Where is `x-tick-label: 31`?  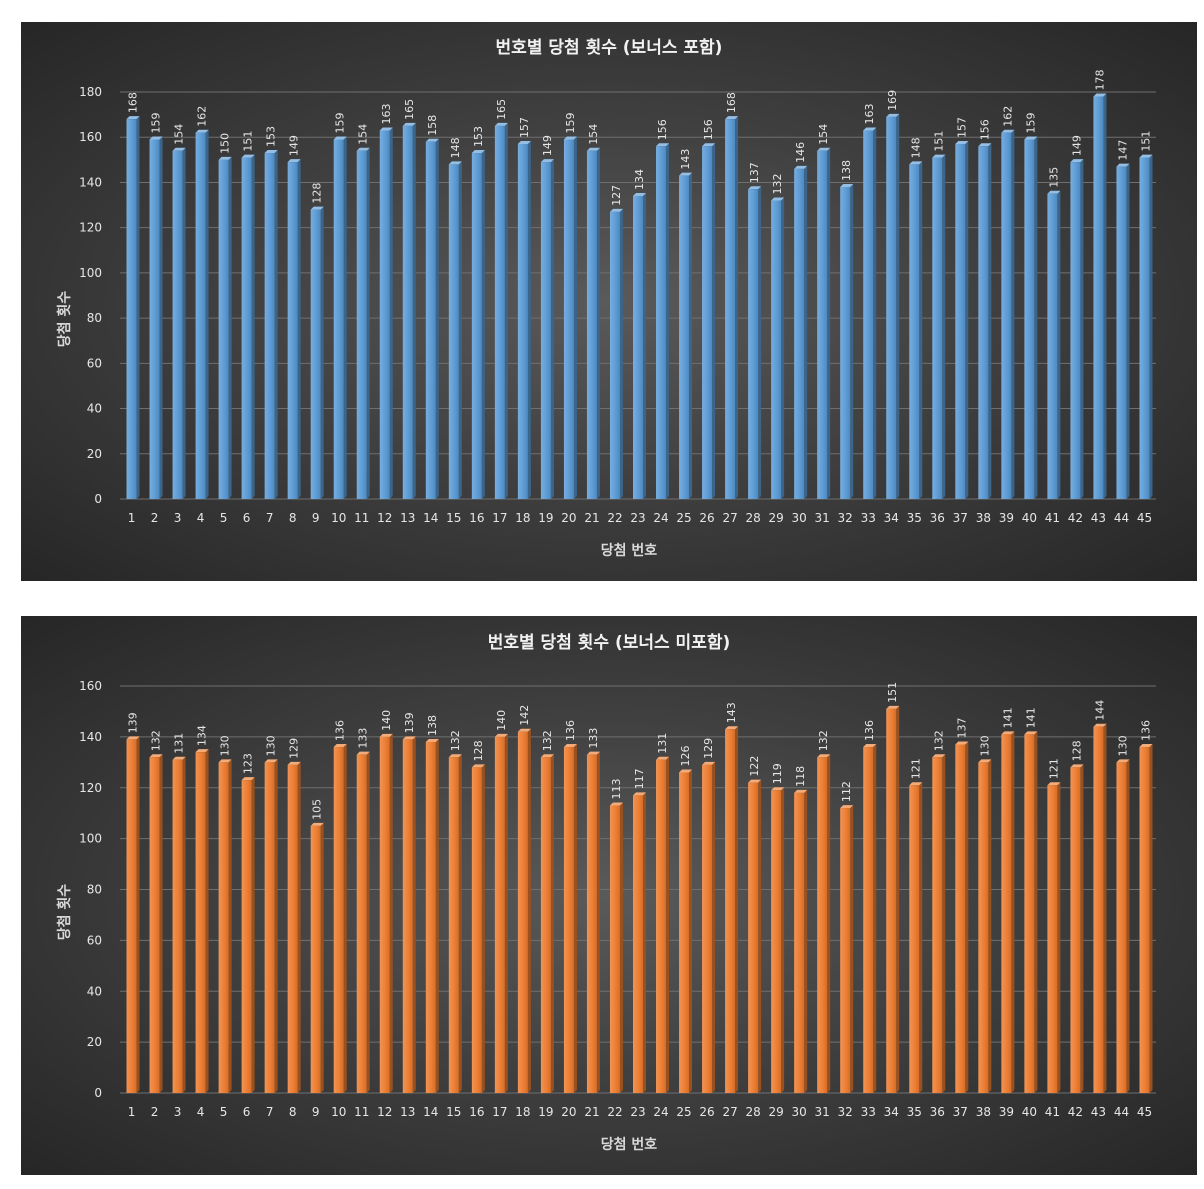
x-tick-label: 31 is located at coordinates (822, 1112).